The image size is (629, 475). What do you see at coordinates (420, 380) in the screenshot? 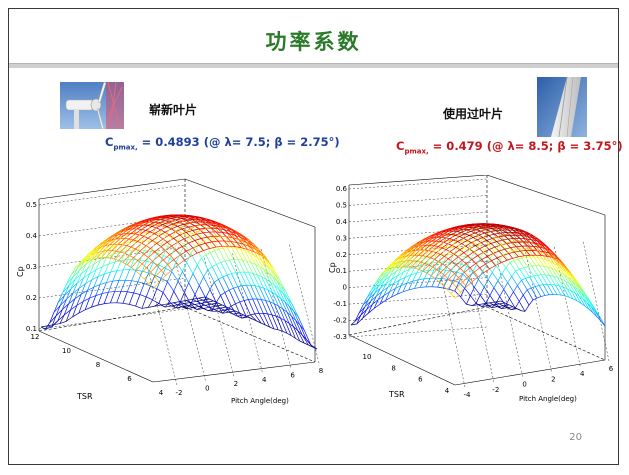
I see `tsr-tick-label: 6` at bounding box center [420, 380].